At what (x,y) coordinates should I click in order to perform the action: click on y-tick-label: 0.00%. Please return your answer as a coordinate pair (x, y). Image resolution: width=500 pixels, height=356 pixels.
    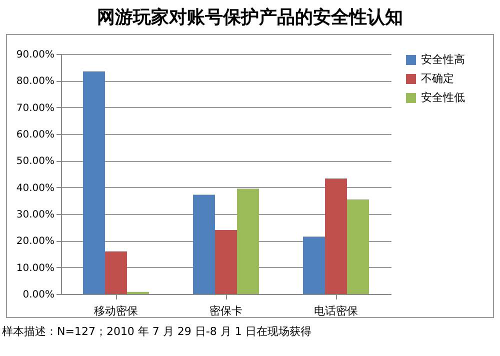
    Looking at the image, I should click on (38, 295).